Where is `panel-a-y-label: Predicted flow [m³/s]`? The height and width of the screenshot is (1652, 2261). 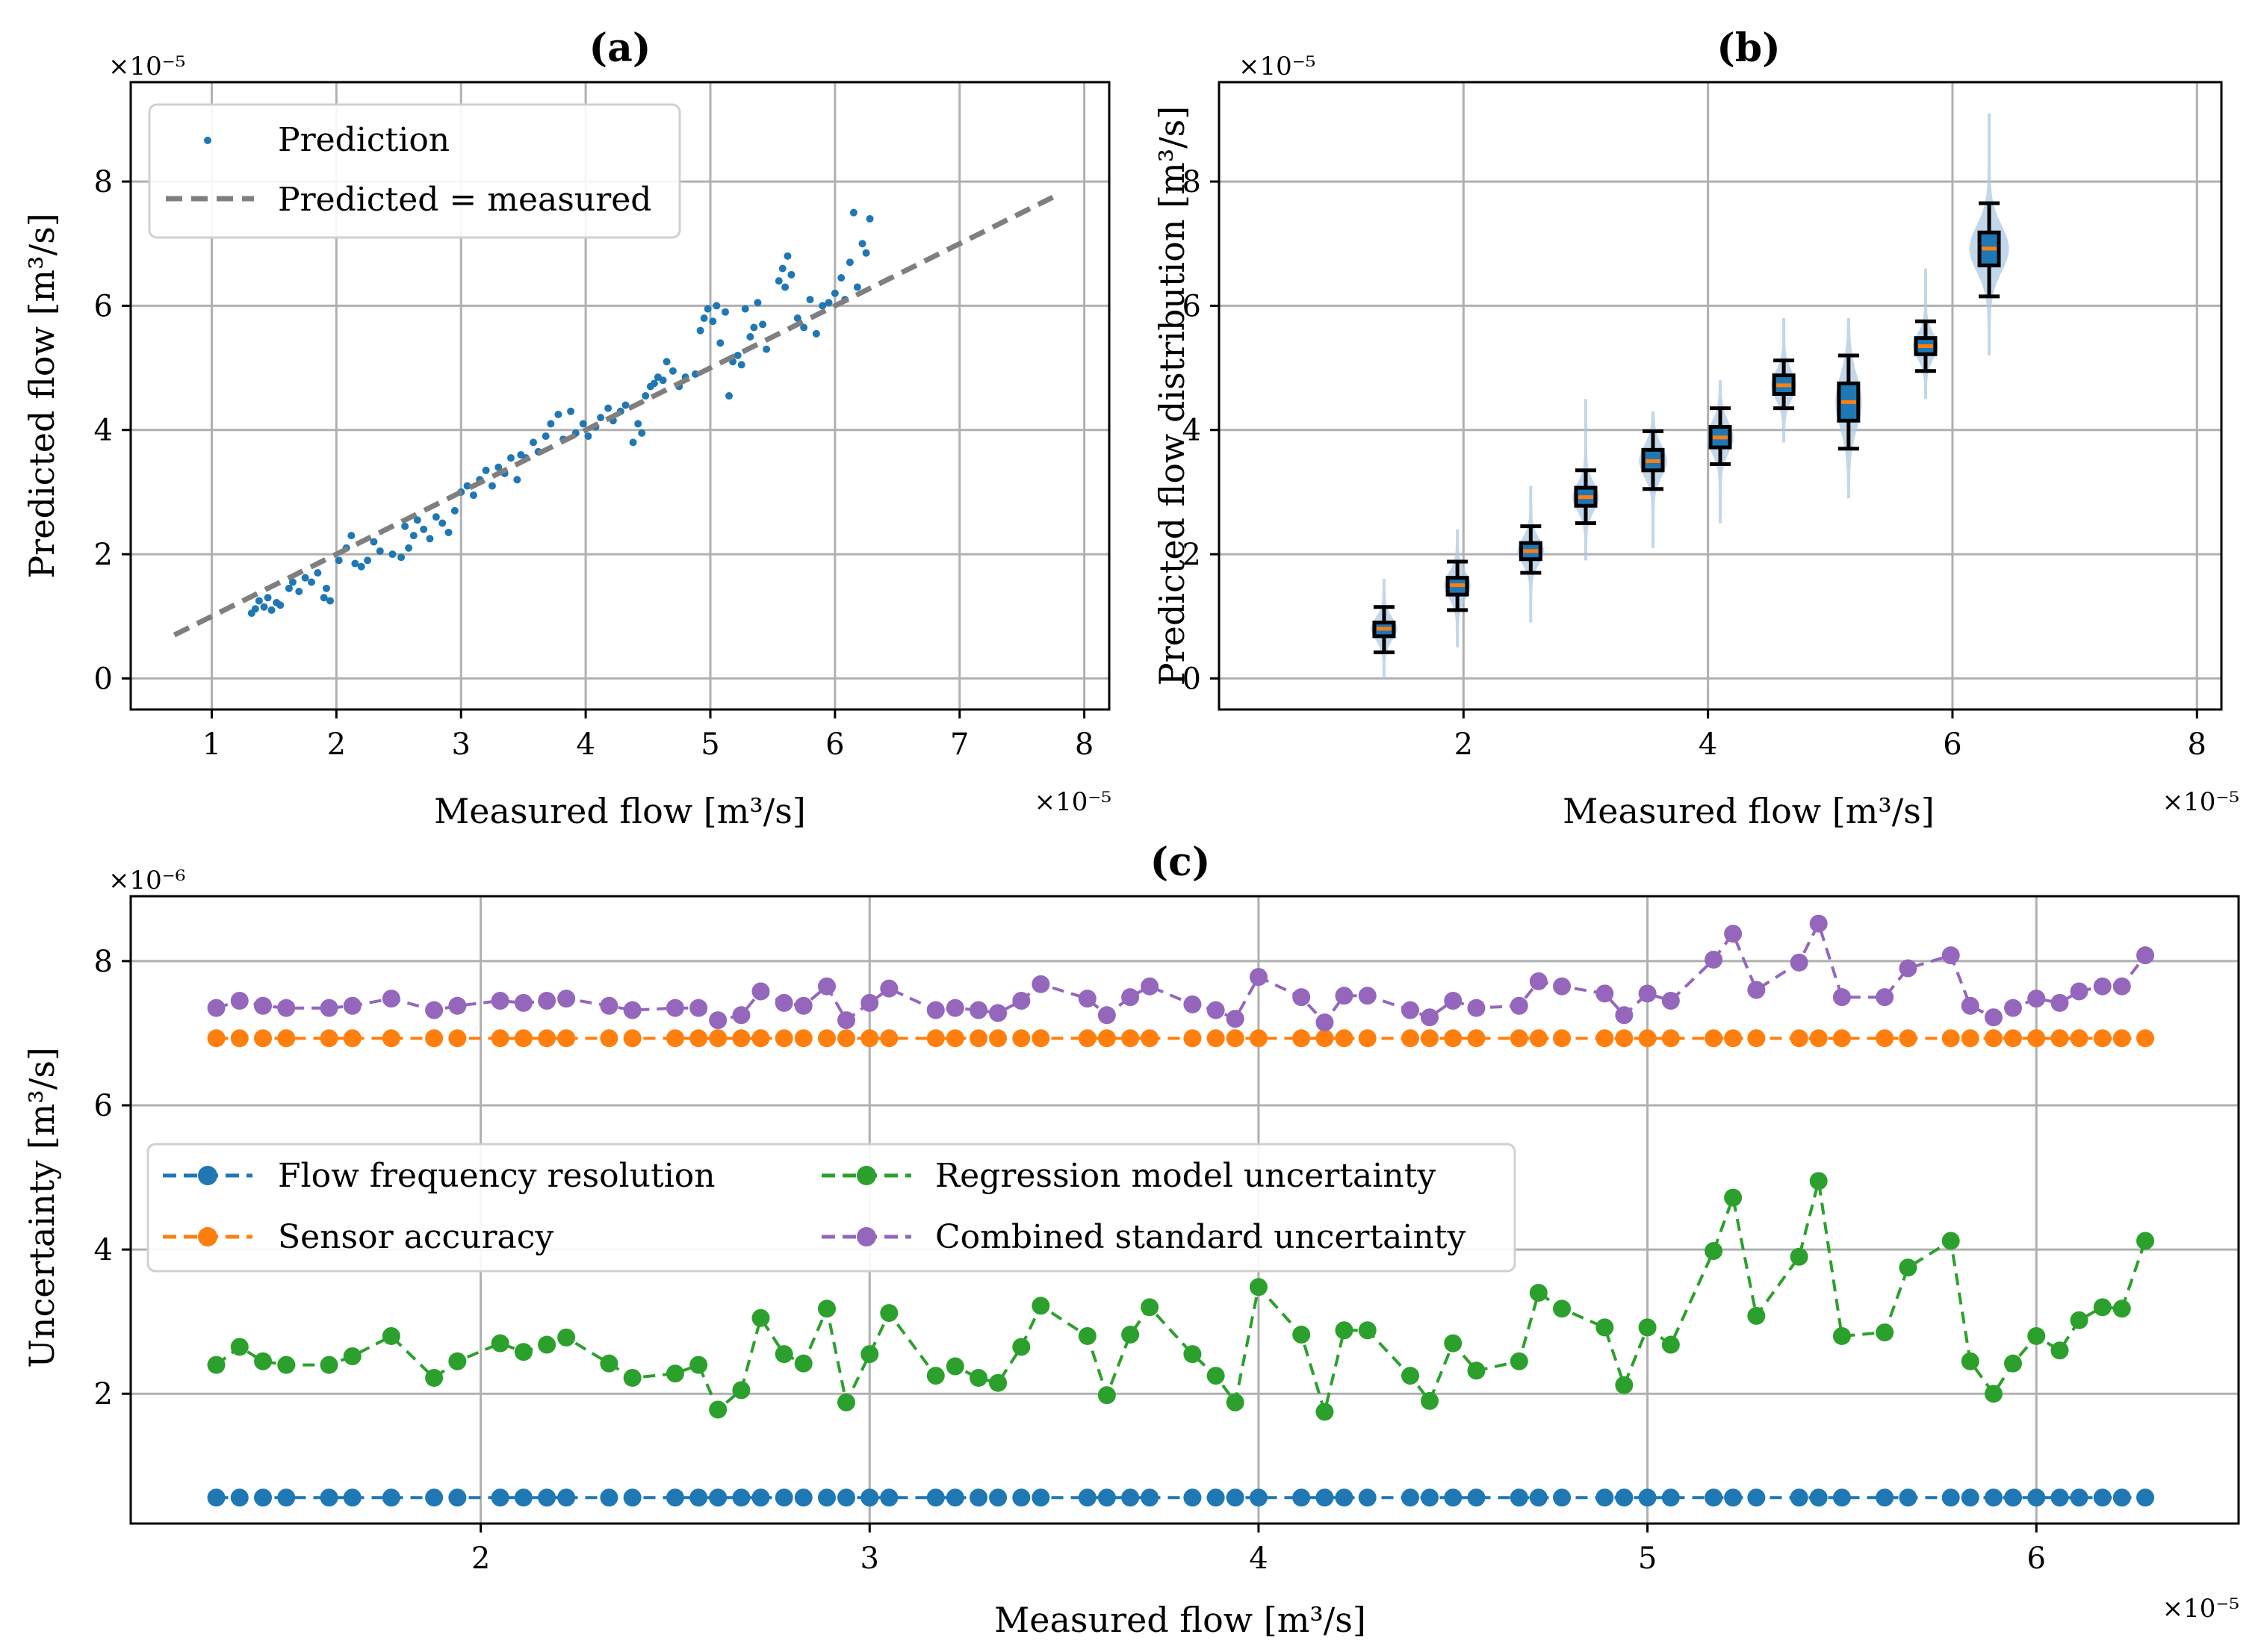 panel-a-y-label: Predicted flow [m³/s] is located at coordinates (42, 395).